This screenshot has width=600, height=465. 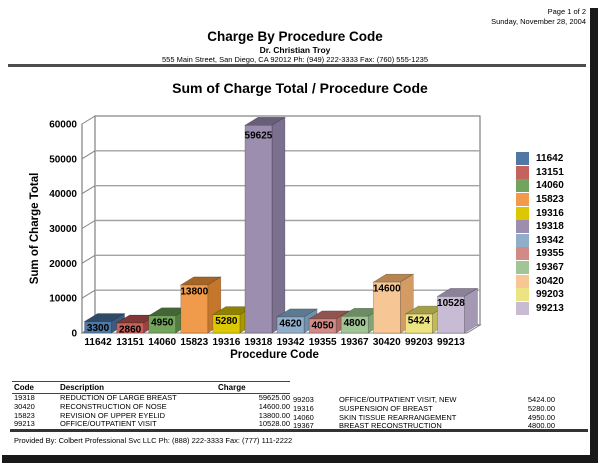 I want to click on table-row: 19318 REDUCTION OF LARGE BREAST 59625.00, so click(x=151, y=397).